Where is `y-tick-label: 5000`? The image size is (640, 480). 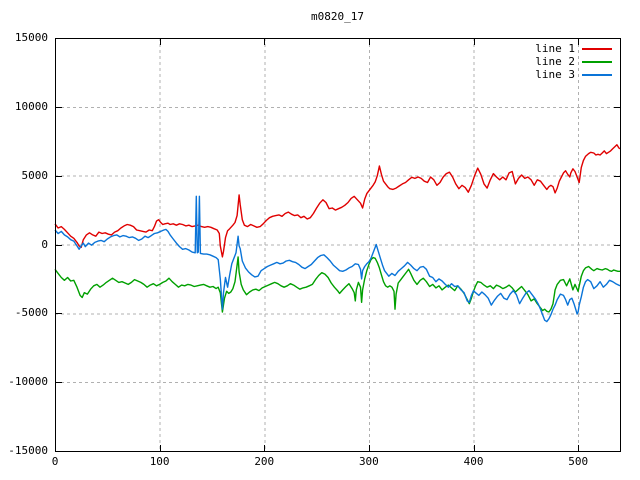
y-tick-label: 5000 is located at coordinates (35, 175).